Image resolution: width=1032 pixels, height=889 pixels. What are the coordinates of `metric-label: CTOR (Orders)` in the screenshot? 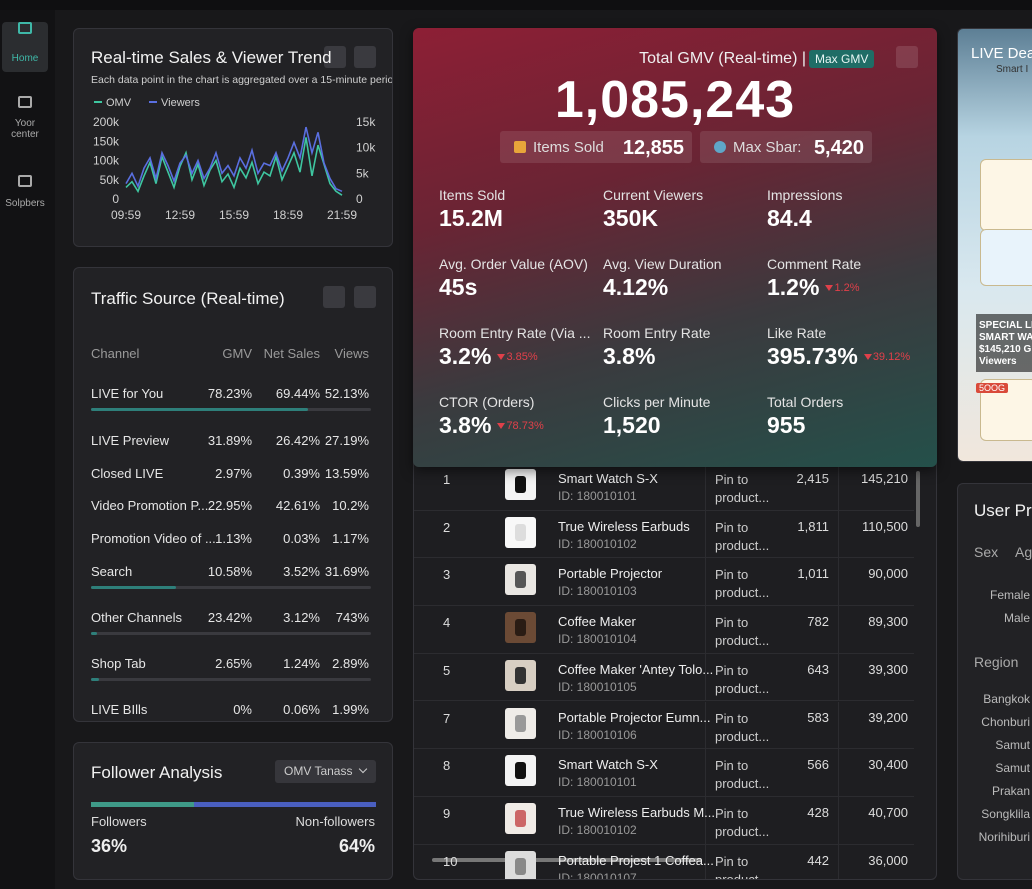 It's located at (487, 402).